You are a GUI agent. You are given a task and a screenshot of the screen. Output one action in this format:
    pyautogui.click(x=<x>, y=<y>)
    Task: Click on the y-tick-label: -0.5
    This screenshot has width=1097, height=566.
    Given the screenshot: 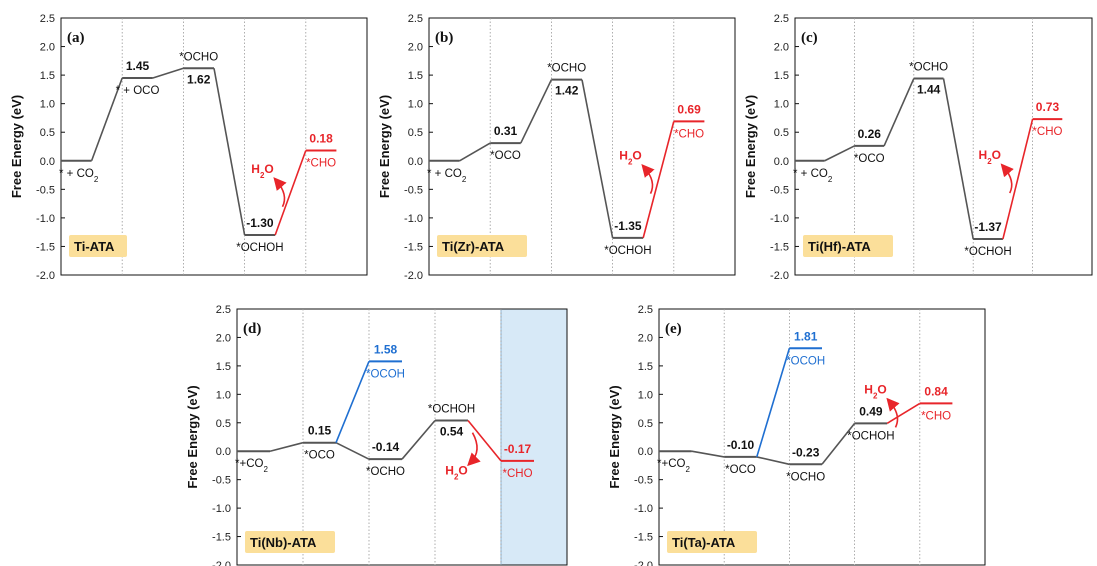 What is the action you would take?
    pyautogui.click(x=221, y=481)
    